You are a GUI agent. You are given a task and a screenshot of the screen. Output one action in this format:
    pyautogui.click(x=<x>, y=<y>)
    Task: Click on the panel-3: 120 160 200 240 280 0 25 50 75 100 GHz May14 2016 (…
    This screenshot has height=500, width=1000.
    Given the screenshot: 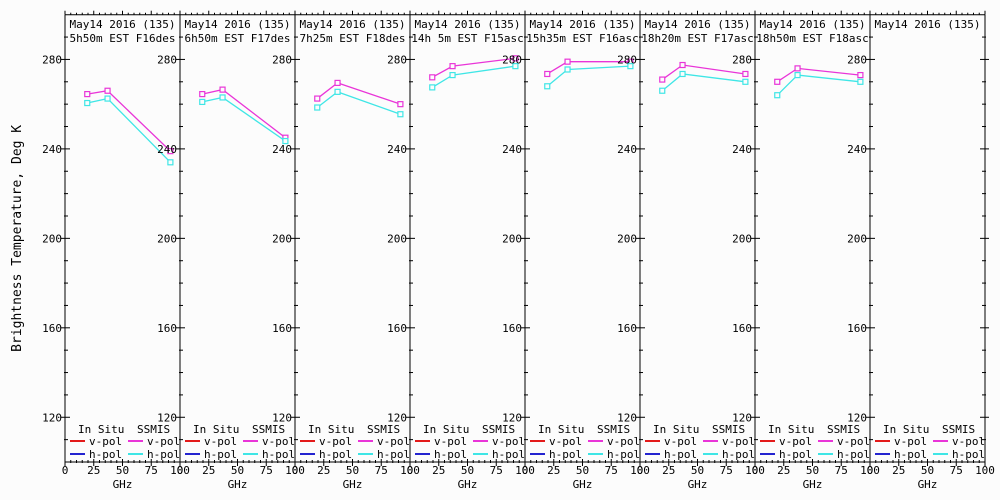 What is the action you would take?
    pyautogui.click(x=346, y=250)
    